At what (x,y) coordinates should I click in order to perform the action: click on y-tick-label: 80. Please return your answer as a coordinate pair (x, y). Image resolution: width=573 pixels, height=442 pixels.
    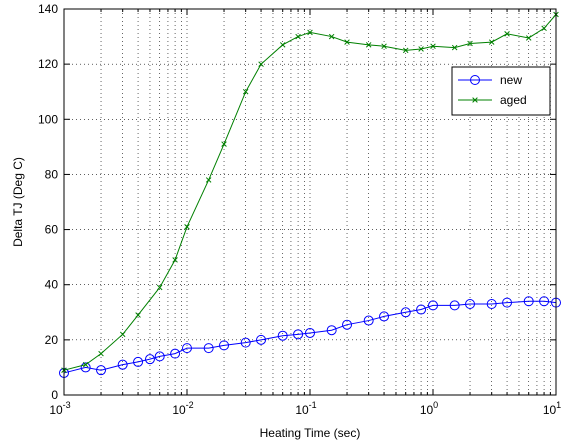
    Looking at the image, I should click on (52, 174).